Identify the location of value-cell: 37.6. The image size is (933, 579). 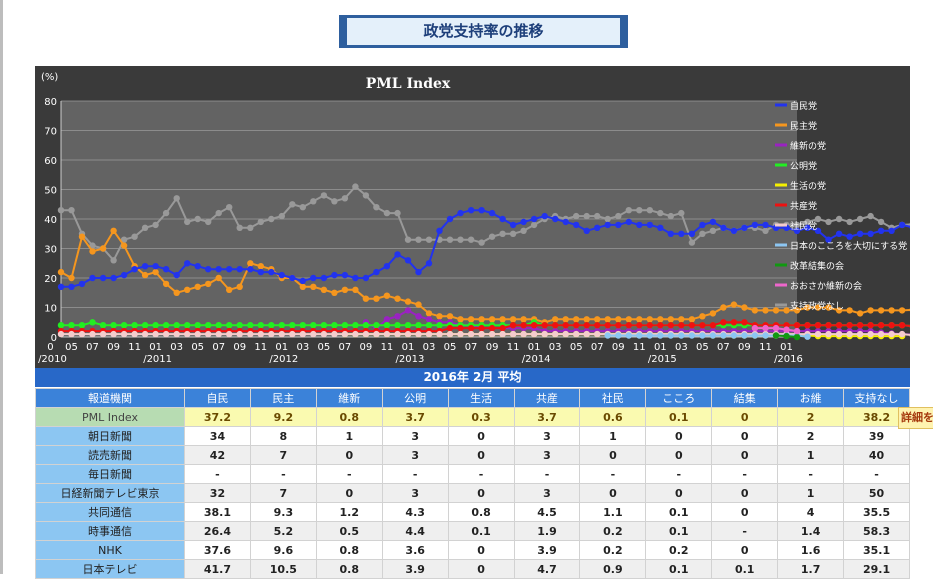
(217, 550).